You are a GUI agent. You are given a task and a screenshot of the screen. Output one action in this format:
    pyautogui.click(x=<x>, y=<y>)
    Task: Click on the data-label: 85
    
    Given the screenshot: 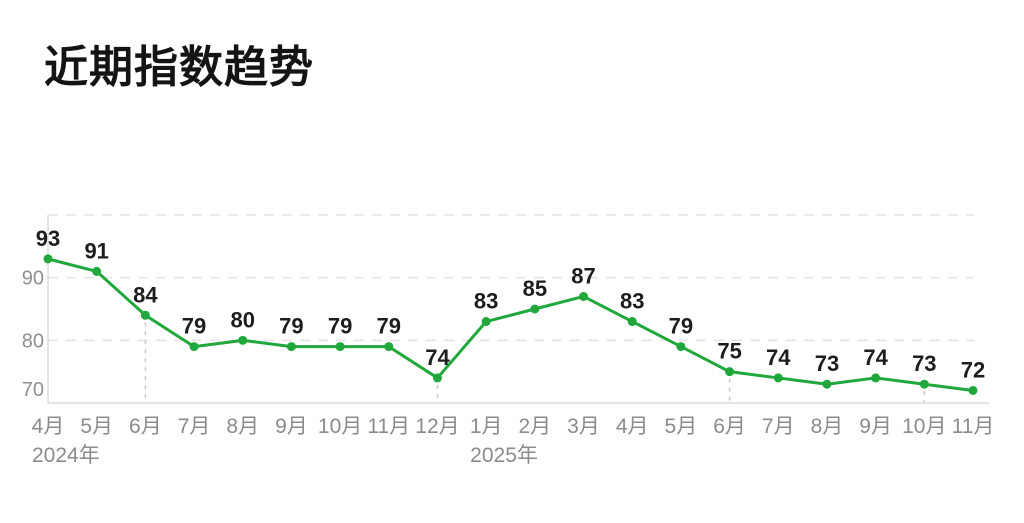 What is the action you would take?
    pyautogui.click(x=535, y=288)
    